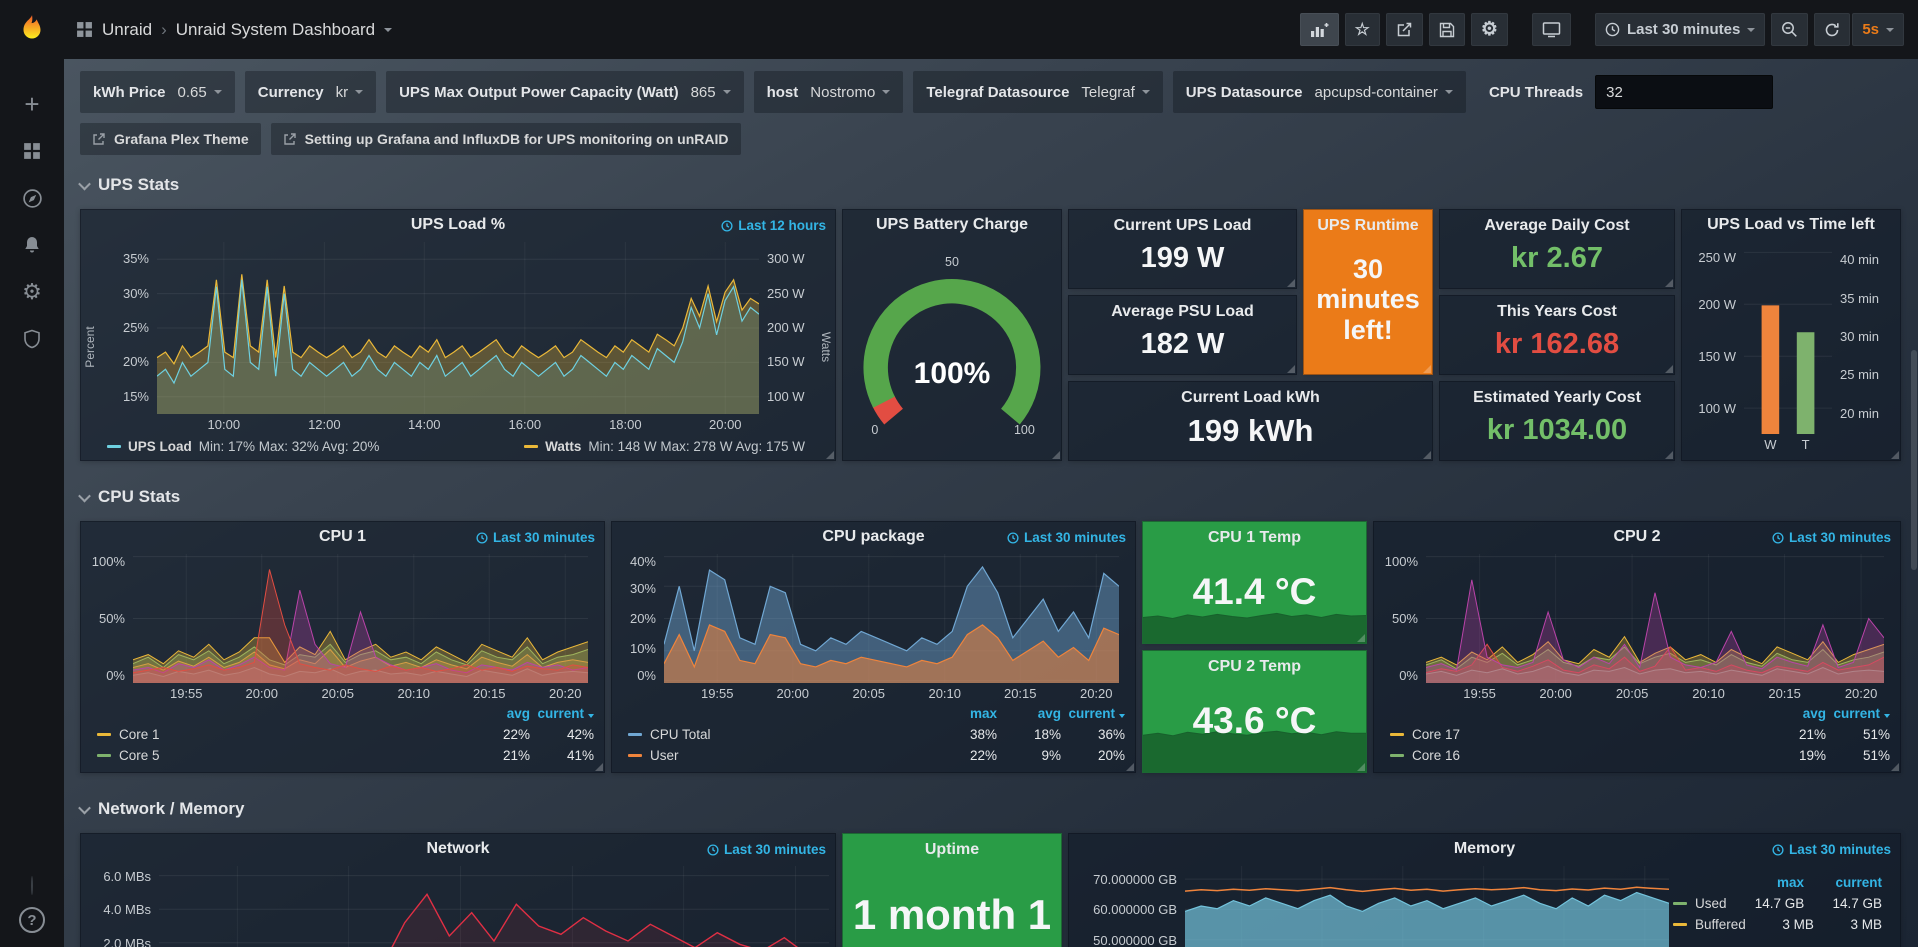 The width and height of the screenshot is (1918, 947). Describe the element at coordinates (360, 618) in the screenshot. I see `cpu1-chart` at that location.